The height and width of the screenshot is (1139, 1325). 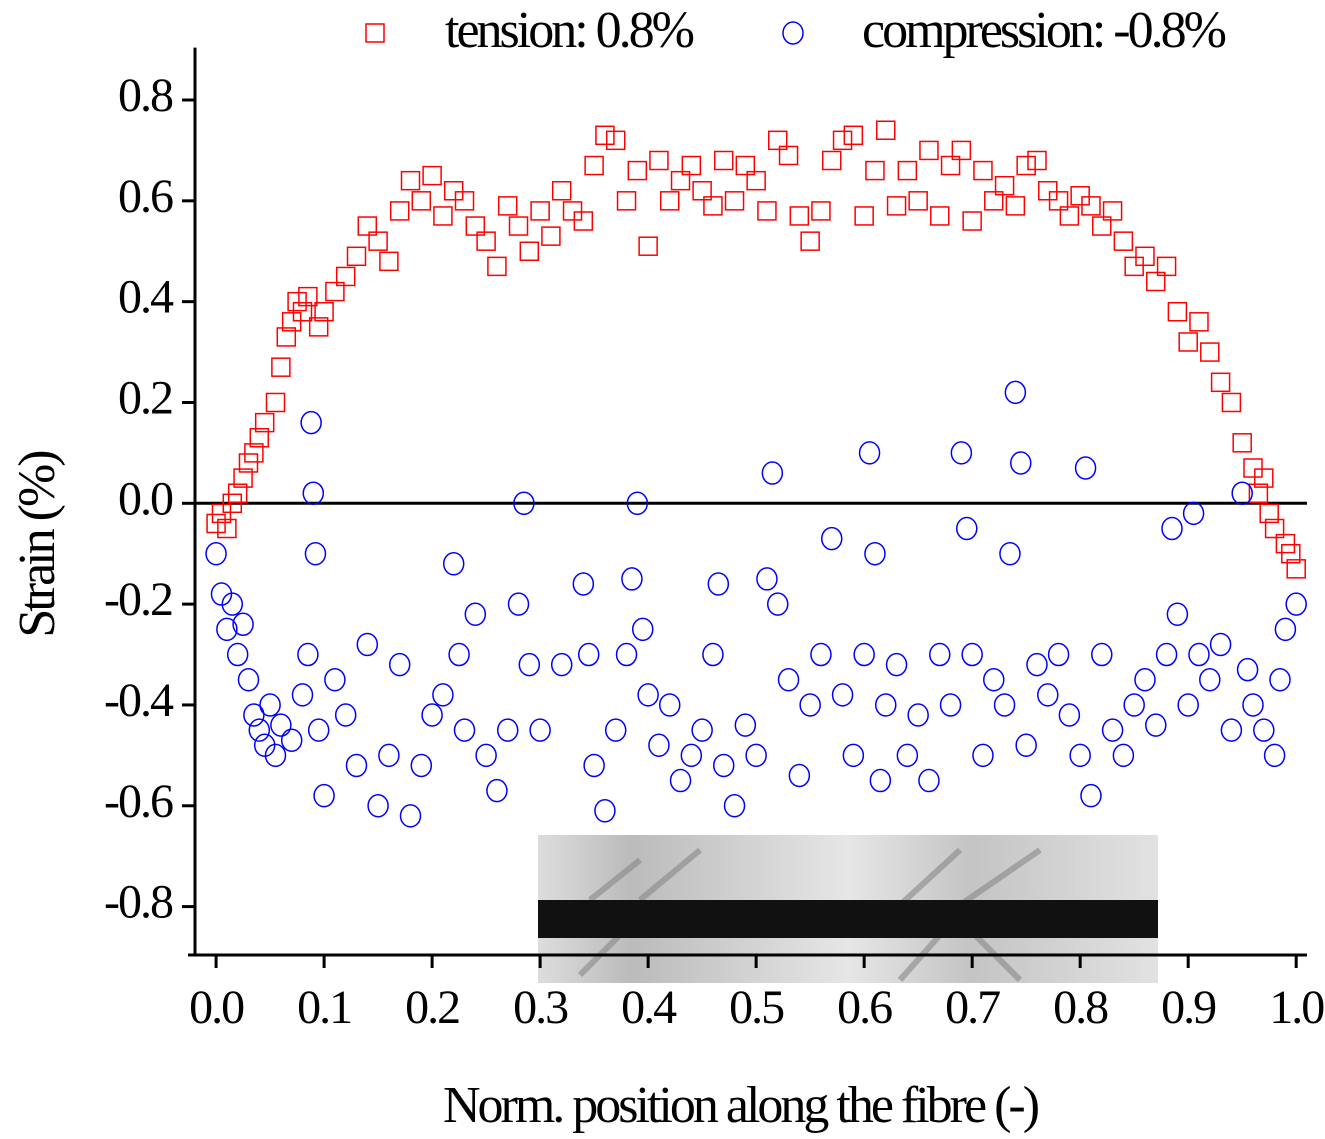 What do you see at coordinates (1188, 1007) in the screenshot?
I see `x-tick-label: 0.9` at bounding box center [1188, 1007].